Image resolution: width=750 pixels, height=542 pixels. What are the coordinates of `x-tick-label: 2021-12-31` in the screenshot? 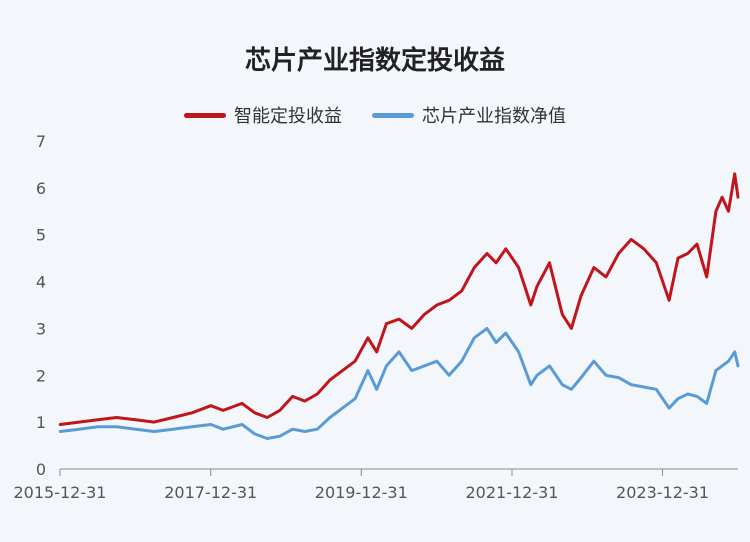 It's located at (512, 492).